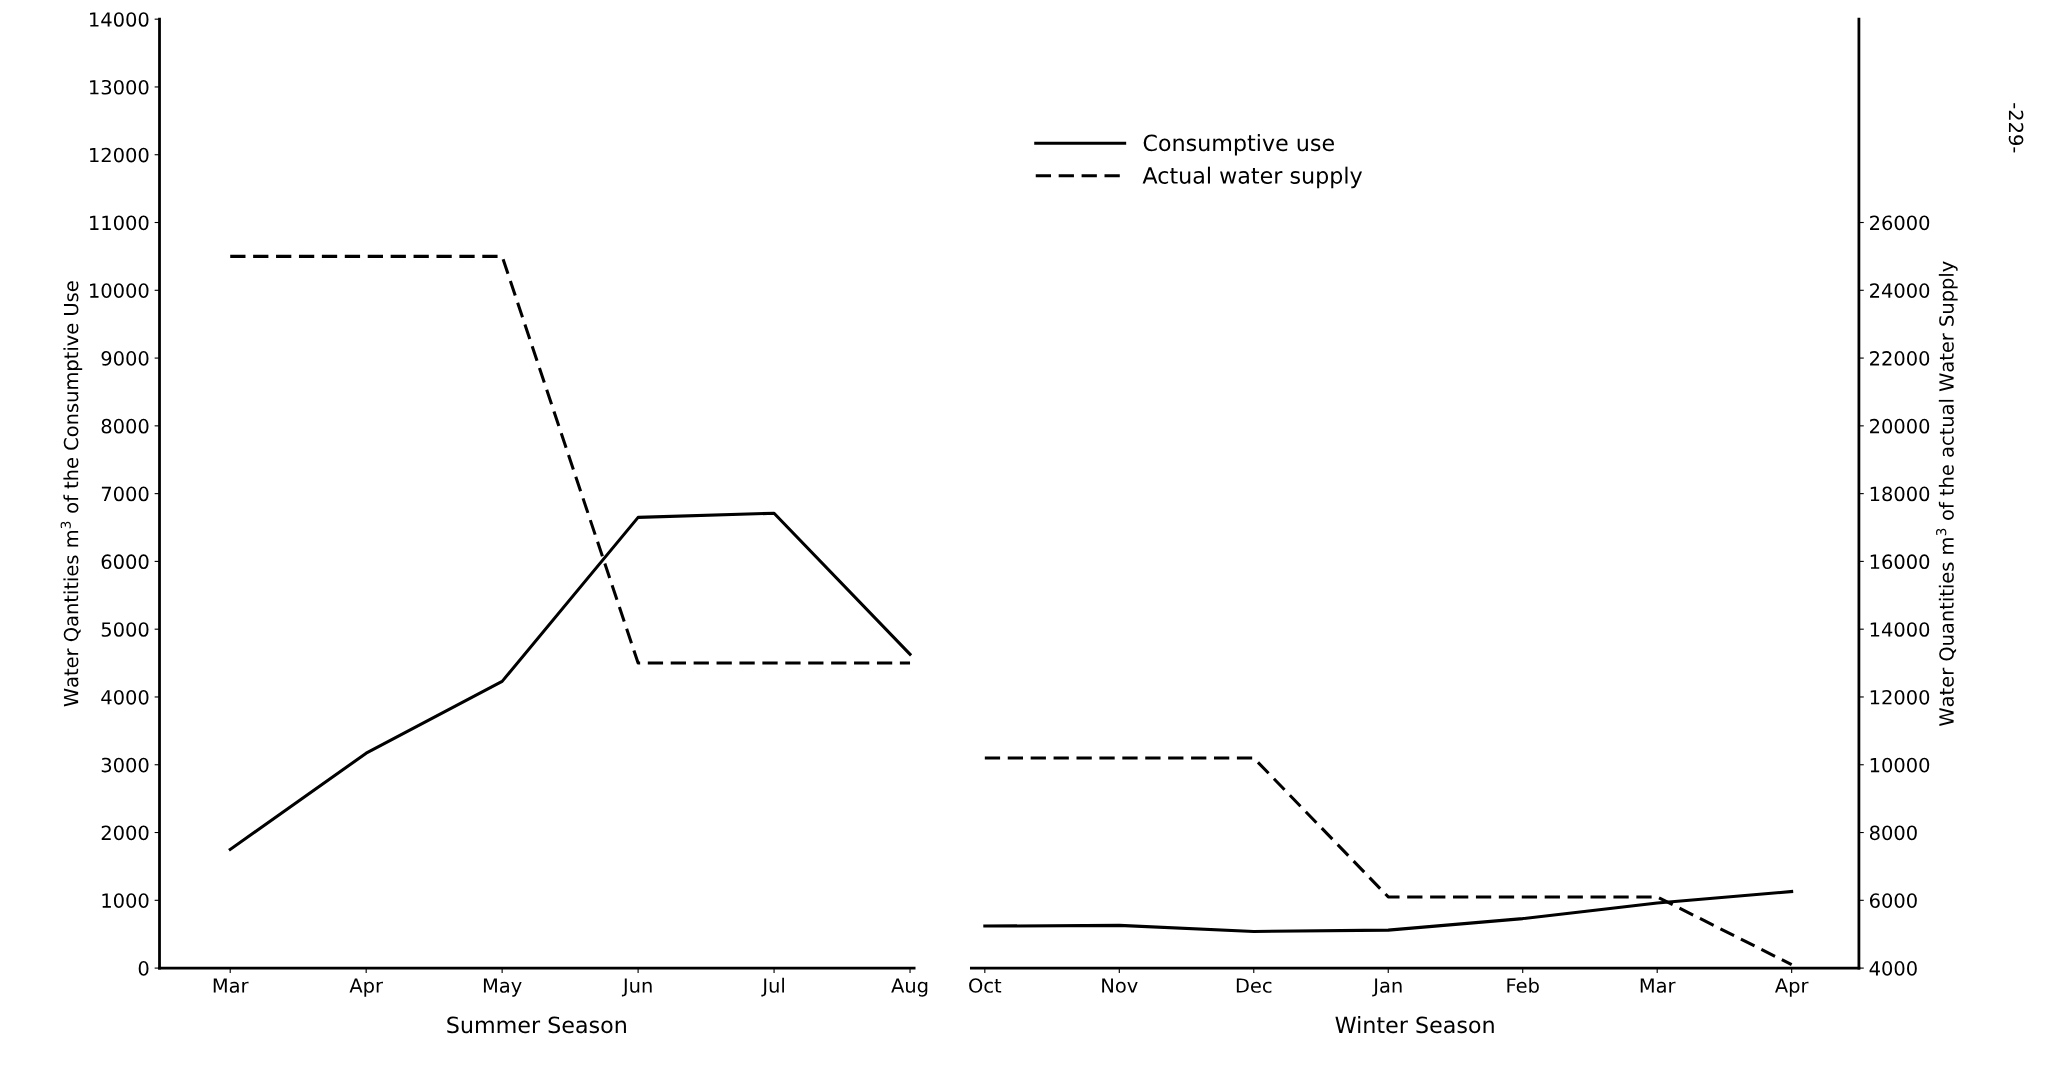 This screenshot has width=2045, height=1065. Describe the element at coordinates (1947, 493) in the screenshot. I see `y2-axis-title: Water Quantities m$^{3}$ of the actual Water Supply` at that location.